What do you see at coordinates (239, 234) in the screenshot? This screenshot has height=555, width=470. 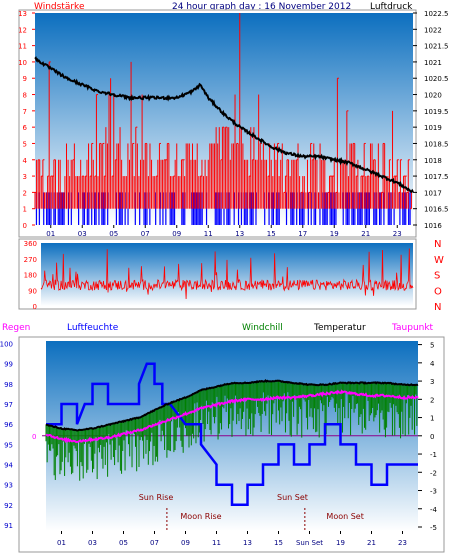 I see `wind-x-tick: 13` at bounding box center [239, 234].